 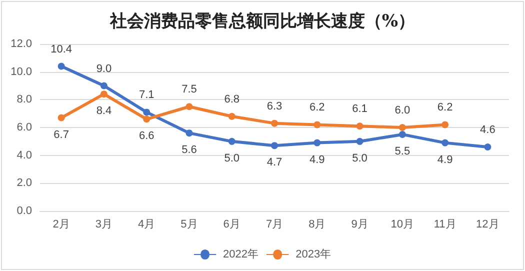 I want to click on y-tick-label: 8.0, so click(x=24, y=100).